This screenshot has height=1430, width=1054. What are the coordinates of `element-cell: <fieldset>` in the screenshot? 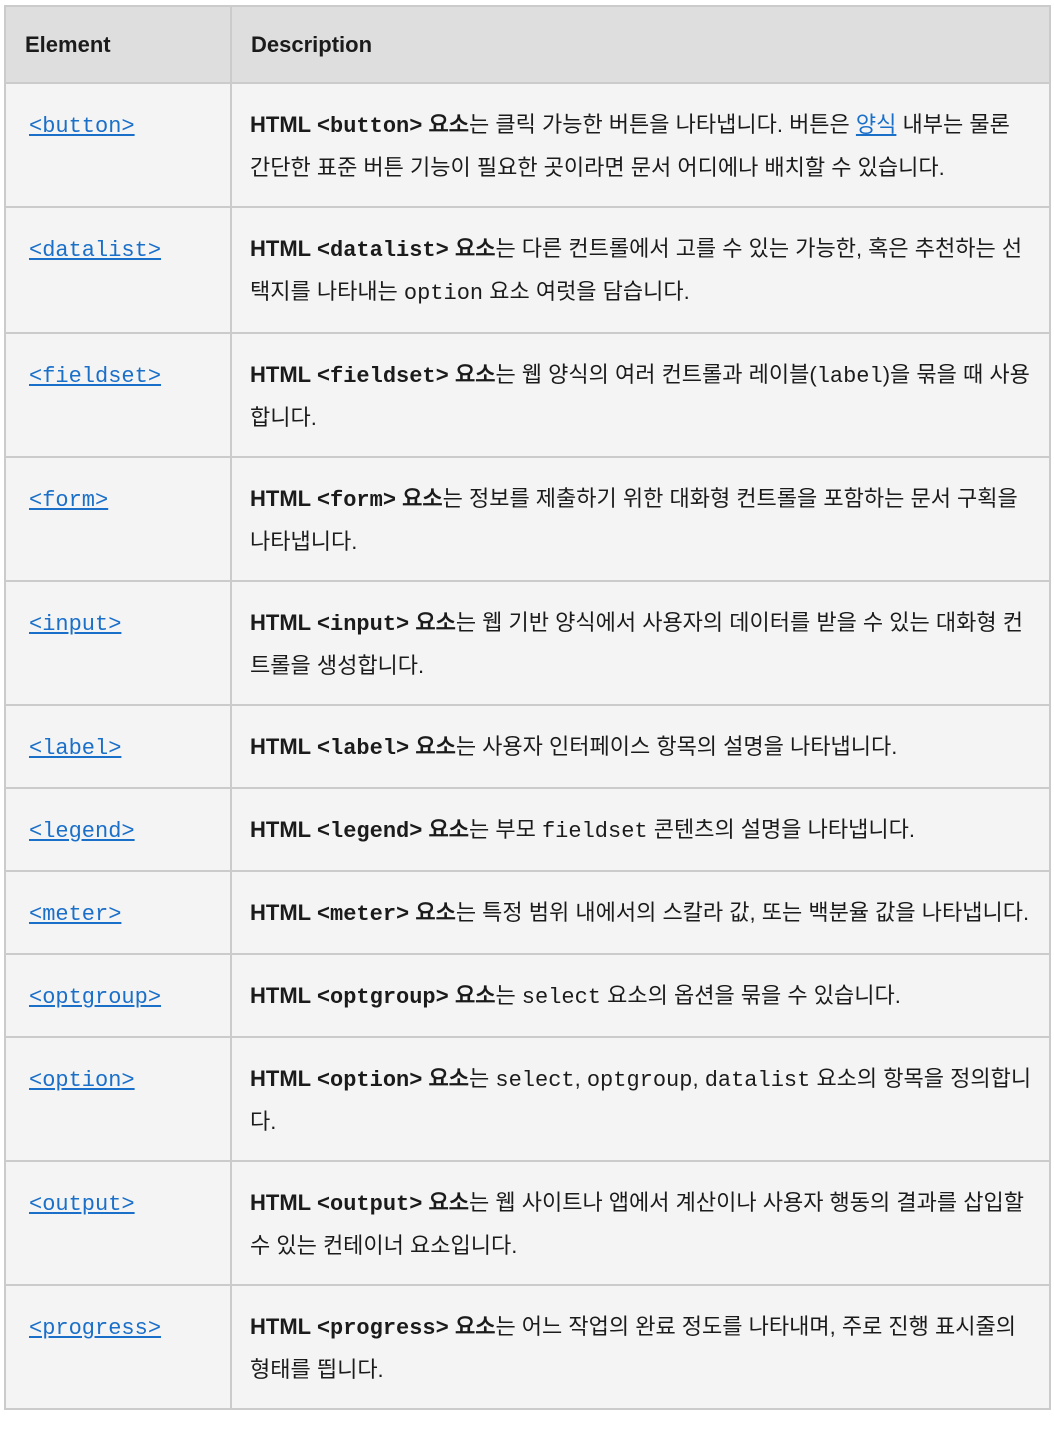 It's located at (118, 395).